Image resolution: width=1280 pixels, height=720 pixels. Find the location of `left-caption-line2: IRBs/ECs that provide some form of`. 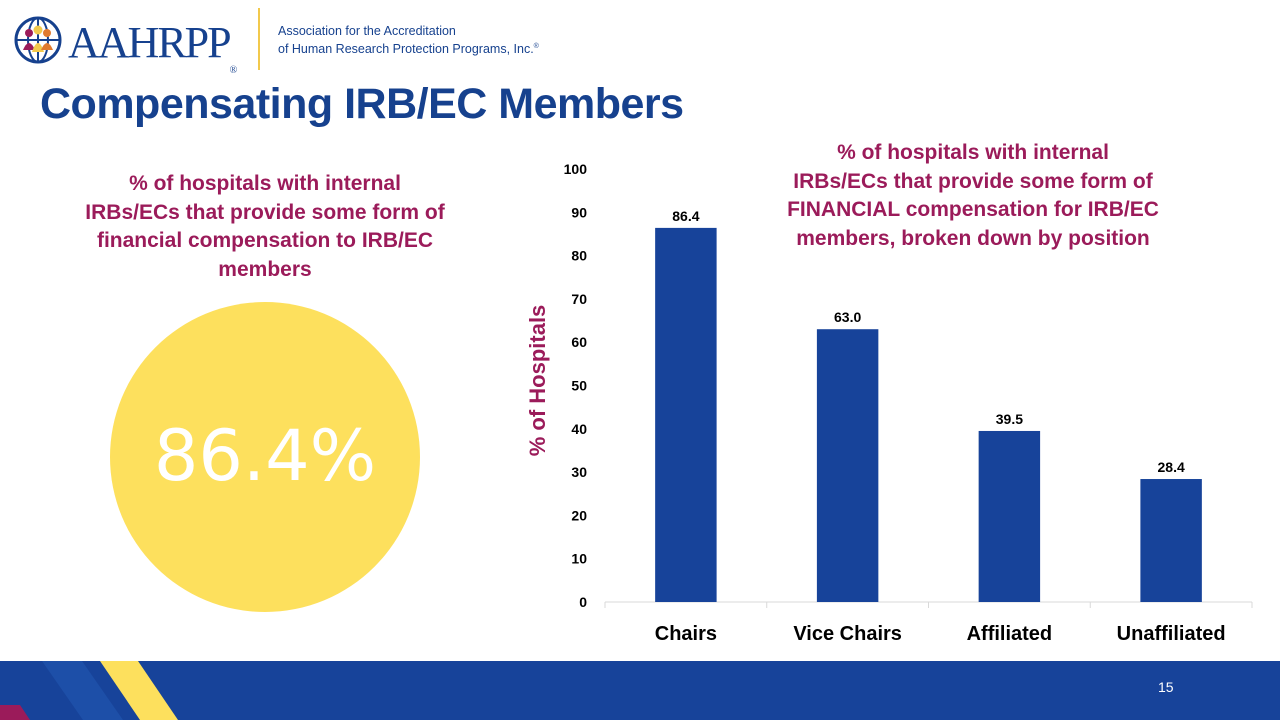

left-caption-line2: IRBs/ECs that provide some form of is located at coordinates (265, 212).